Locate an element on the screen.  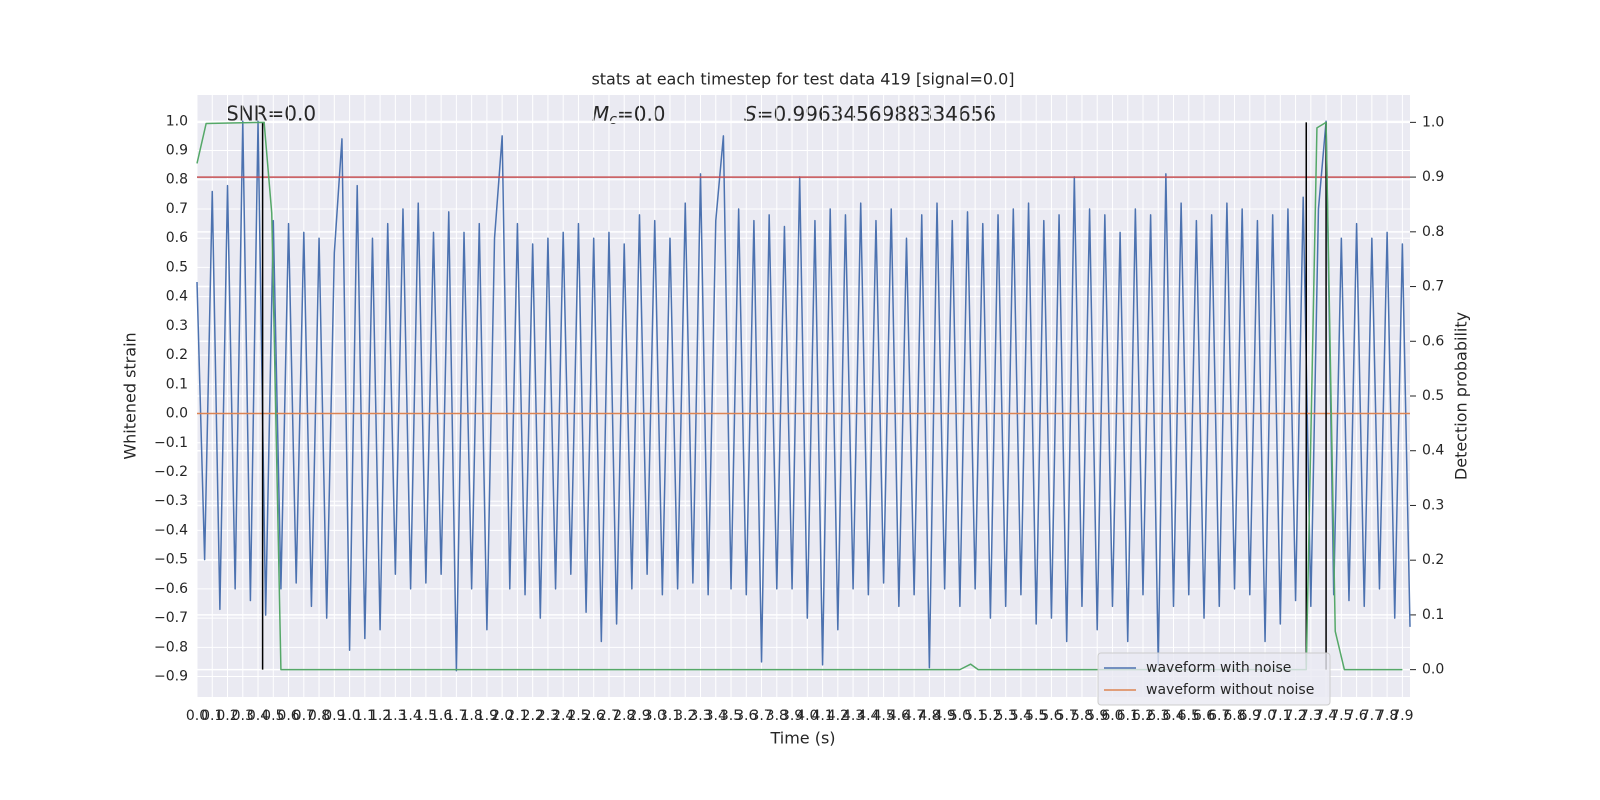
x-tick-label: 6.9 is located at coordinates (1250, 716).